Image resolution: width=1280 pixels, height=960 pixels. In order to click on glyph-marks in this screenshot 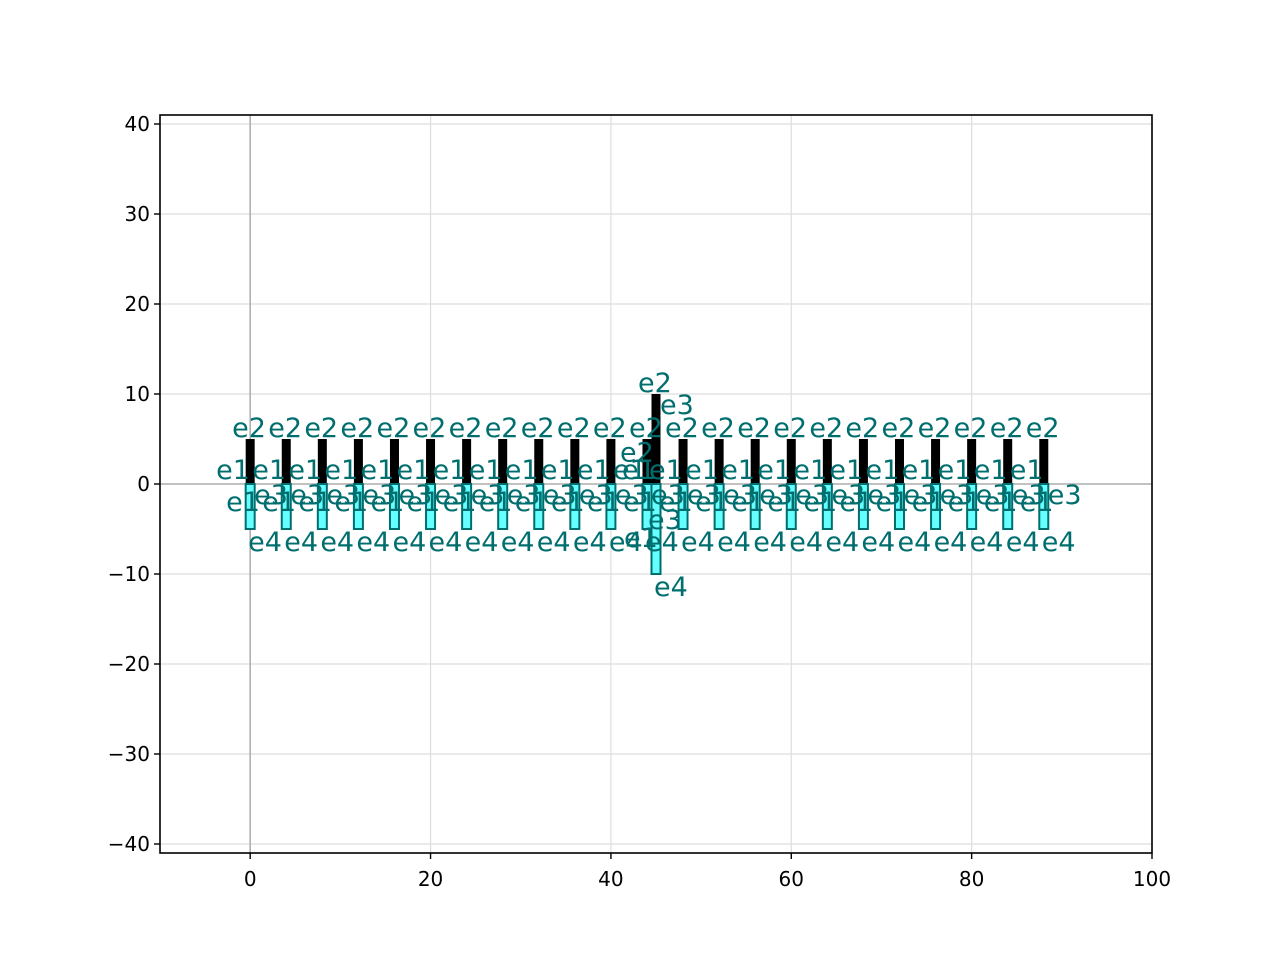, I will do `click(647, 484)`.